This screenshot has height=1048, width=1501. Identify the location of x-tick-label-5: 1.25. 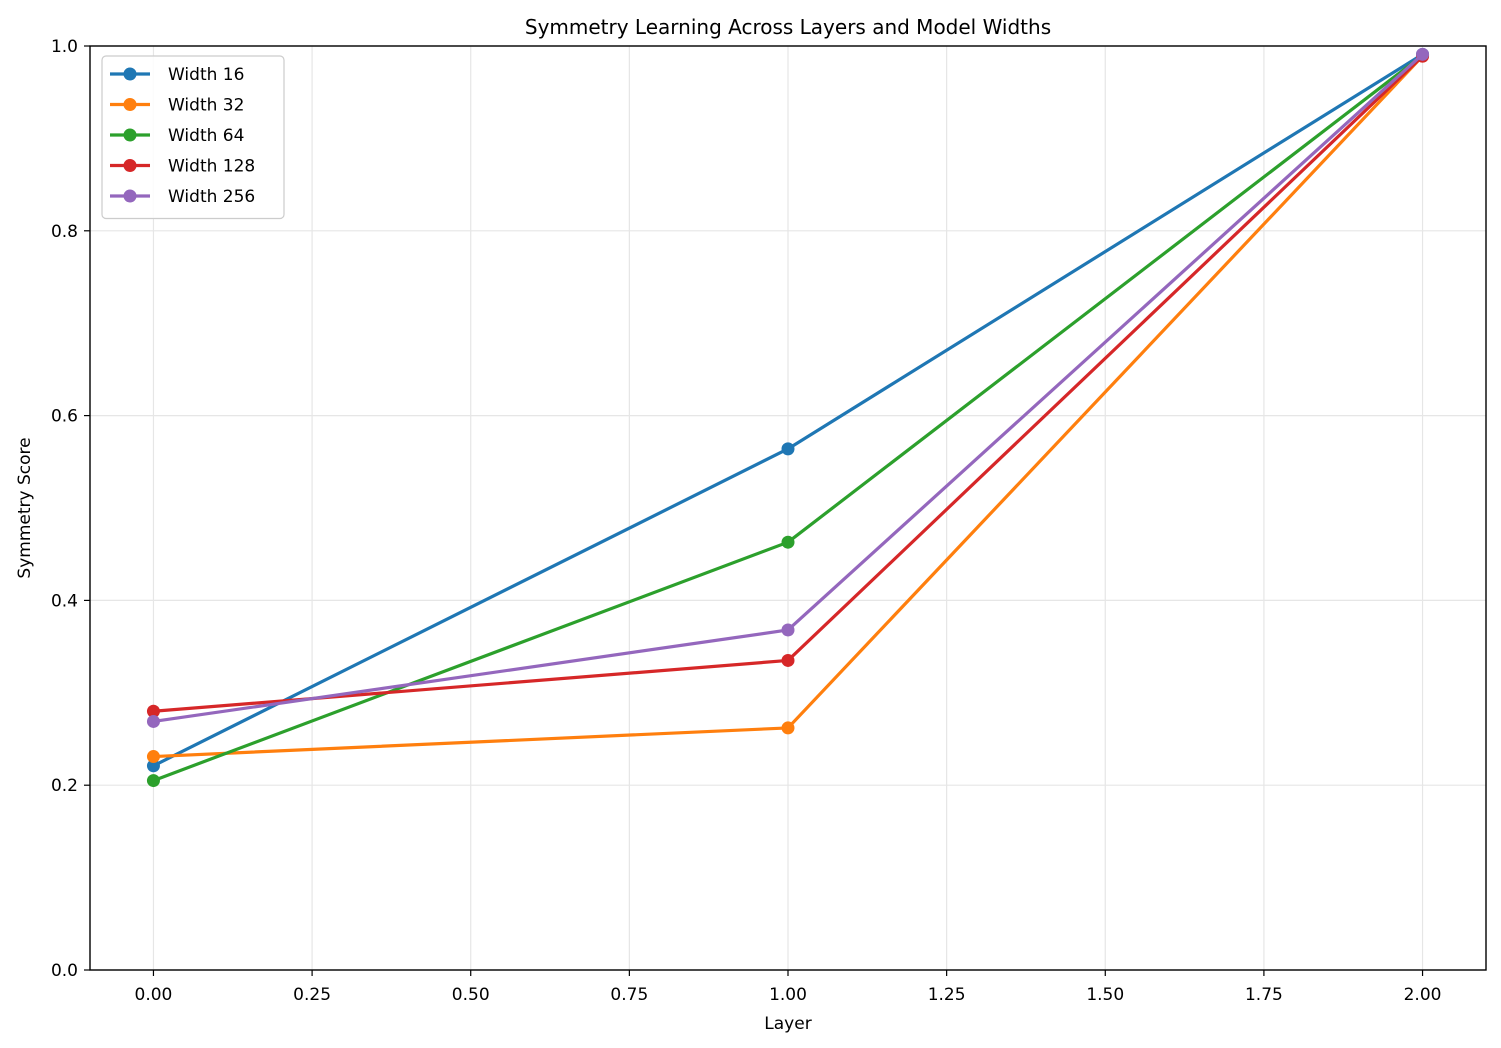
(947, 995).